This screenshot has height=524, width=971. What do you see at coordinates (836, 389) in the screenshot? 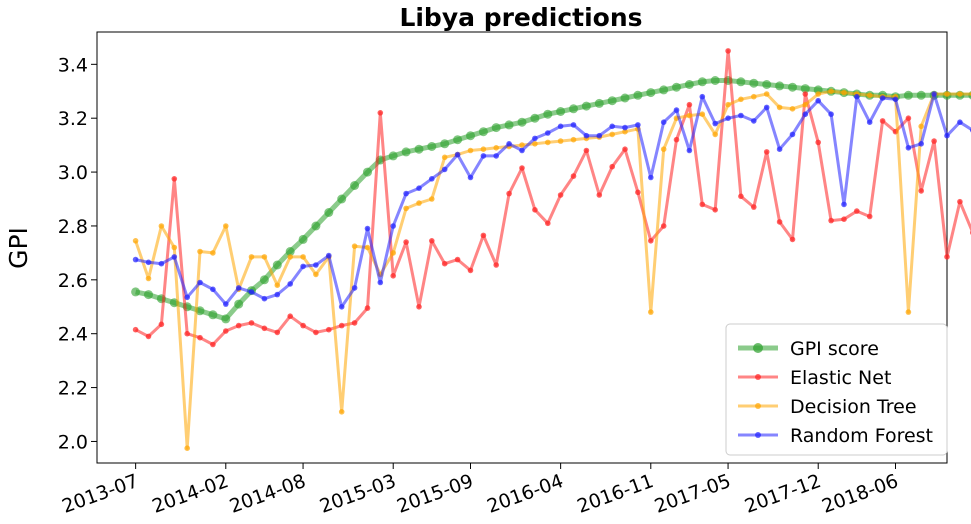
I see `legend-box` at bounding box center [836, 389].